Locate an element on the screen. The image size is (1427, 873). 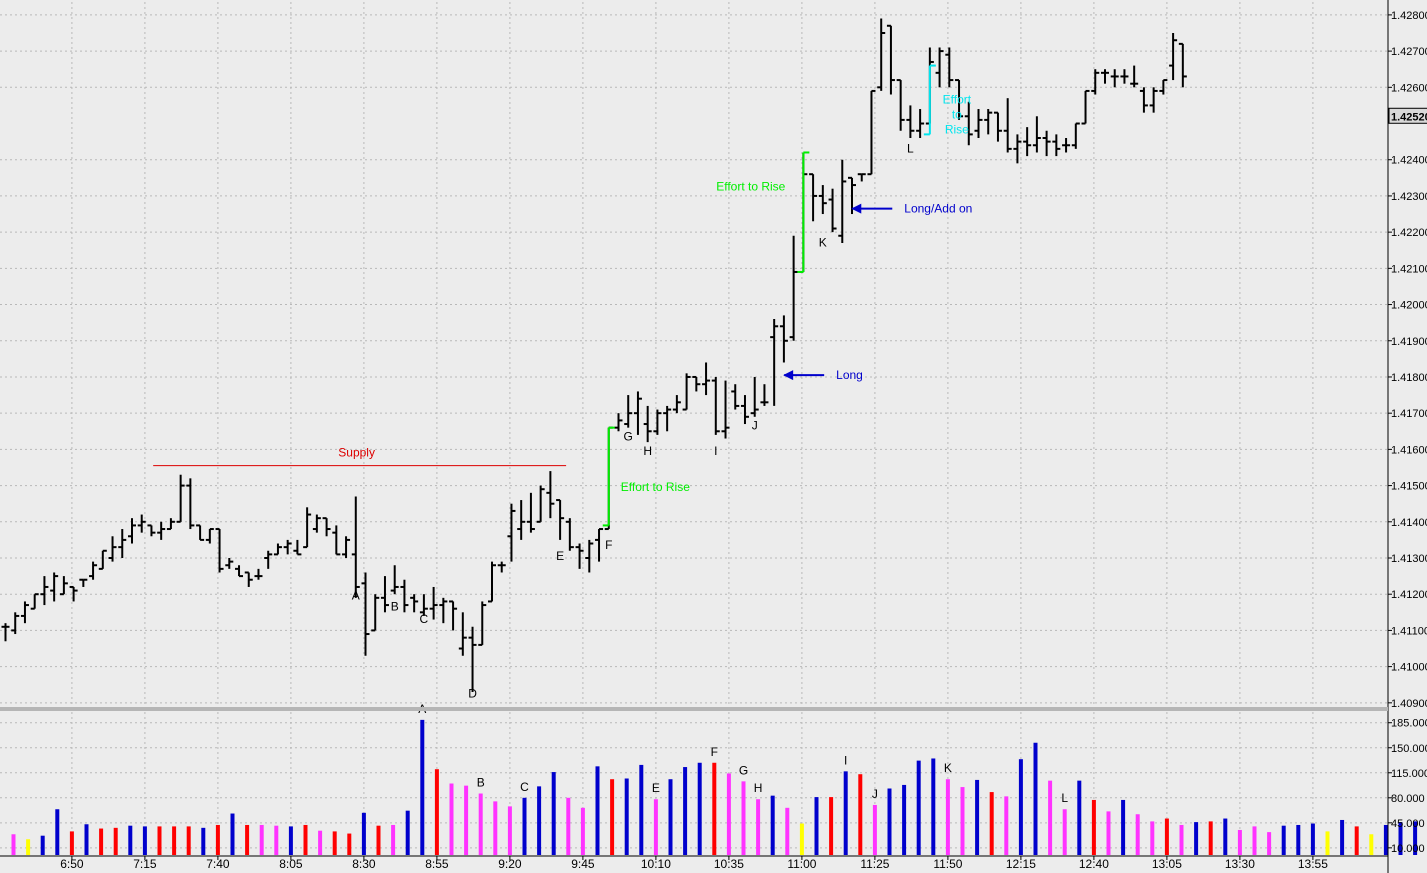
time-tick-label: 13:05 is located at coordinates (1167, 864).